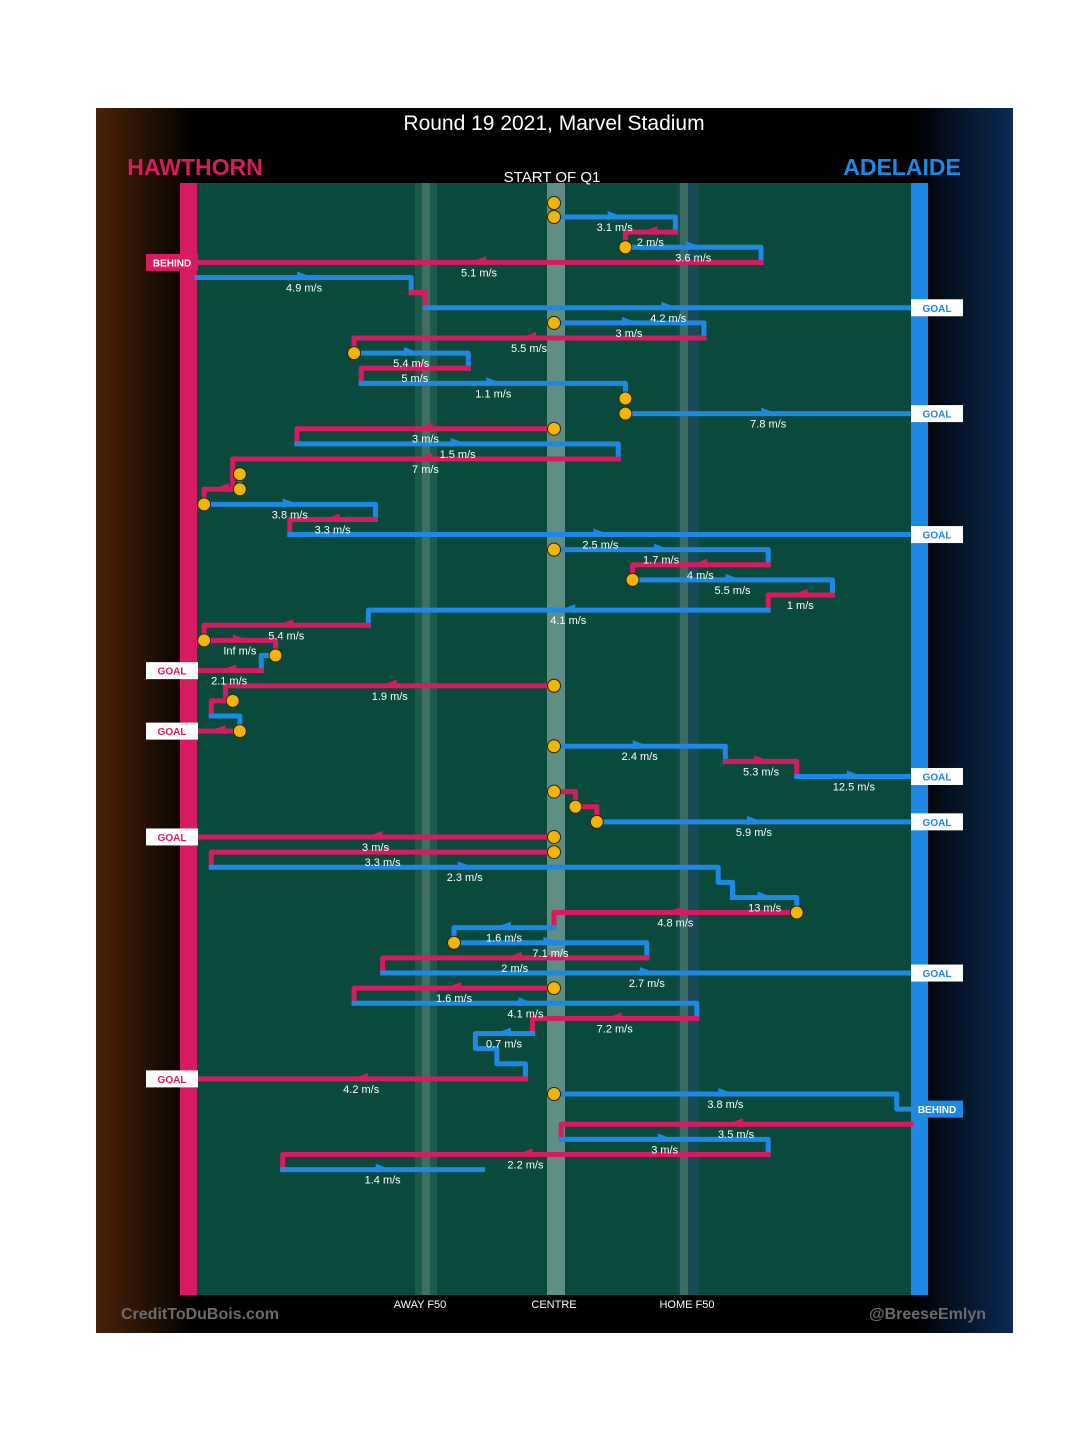 Image resolution: width=1080 pixels, height=1455 pixels. I want to click on speed-label-56: 3.5 m/s, so click(736, 1135).